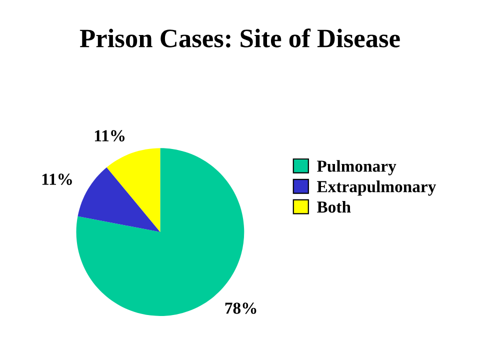  I want to click on chart-title: Prison Cases: Site of Disease, so click(240, 38).